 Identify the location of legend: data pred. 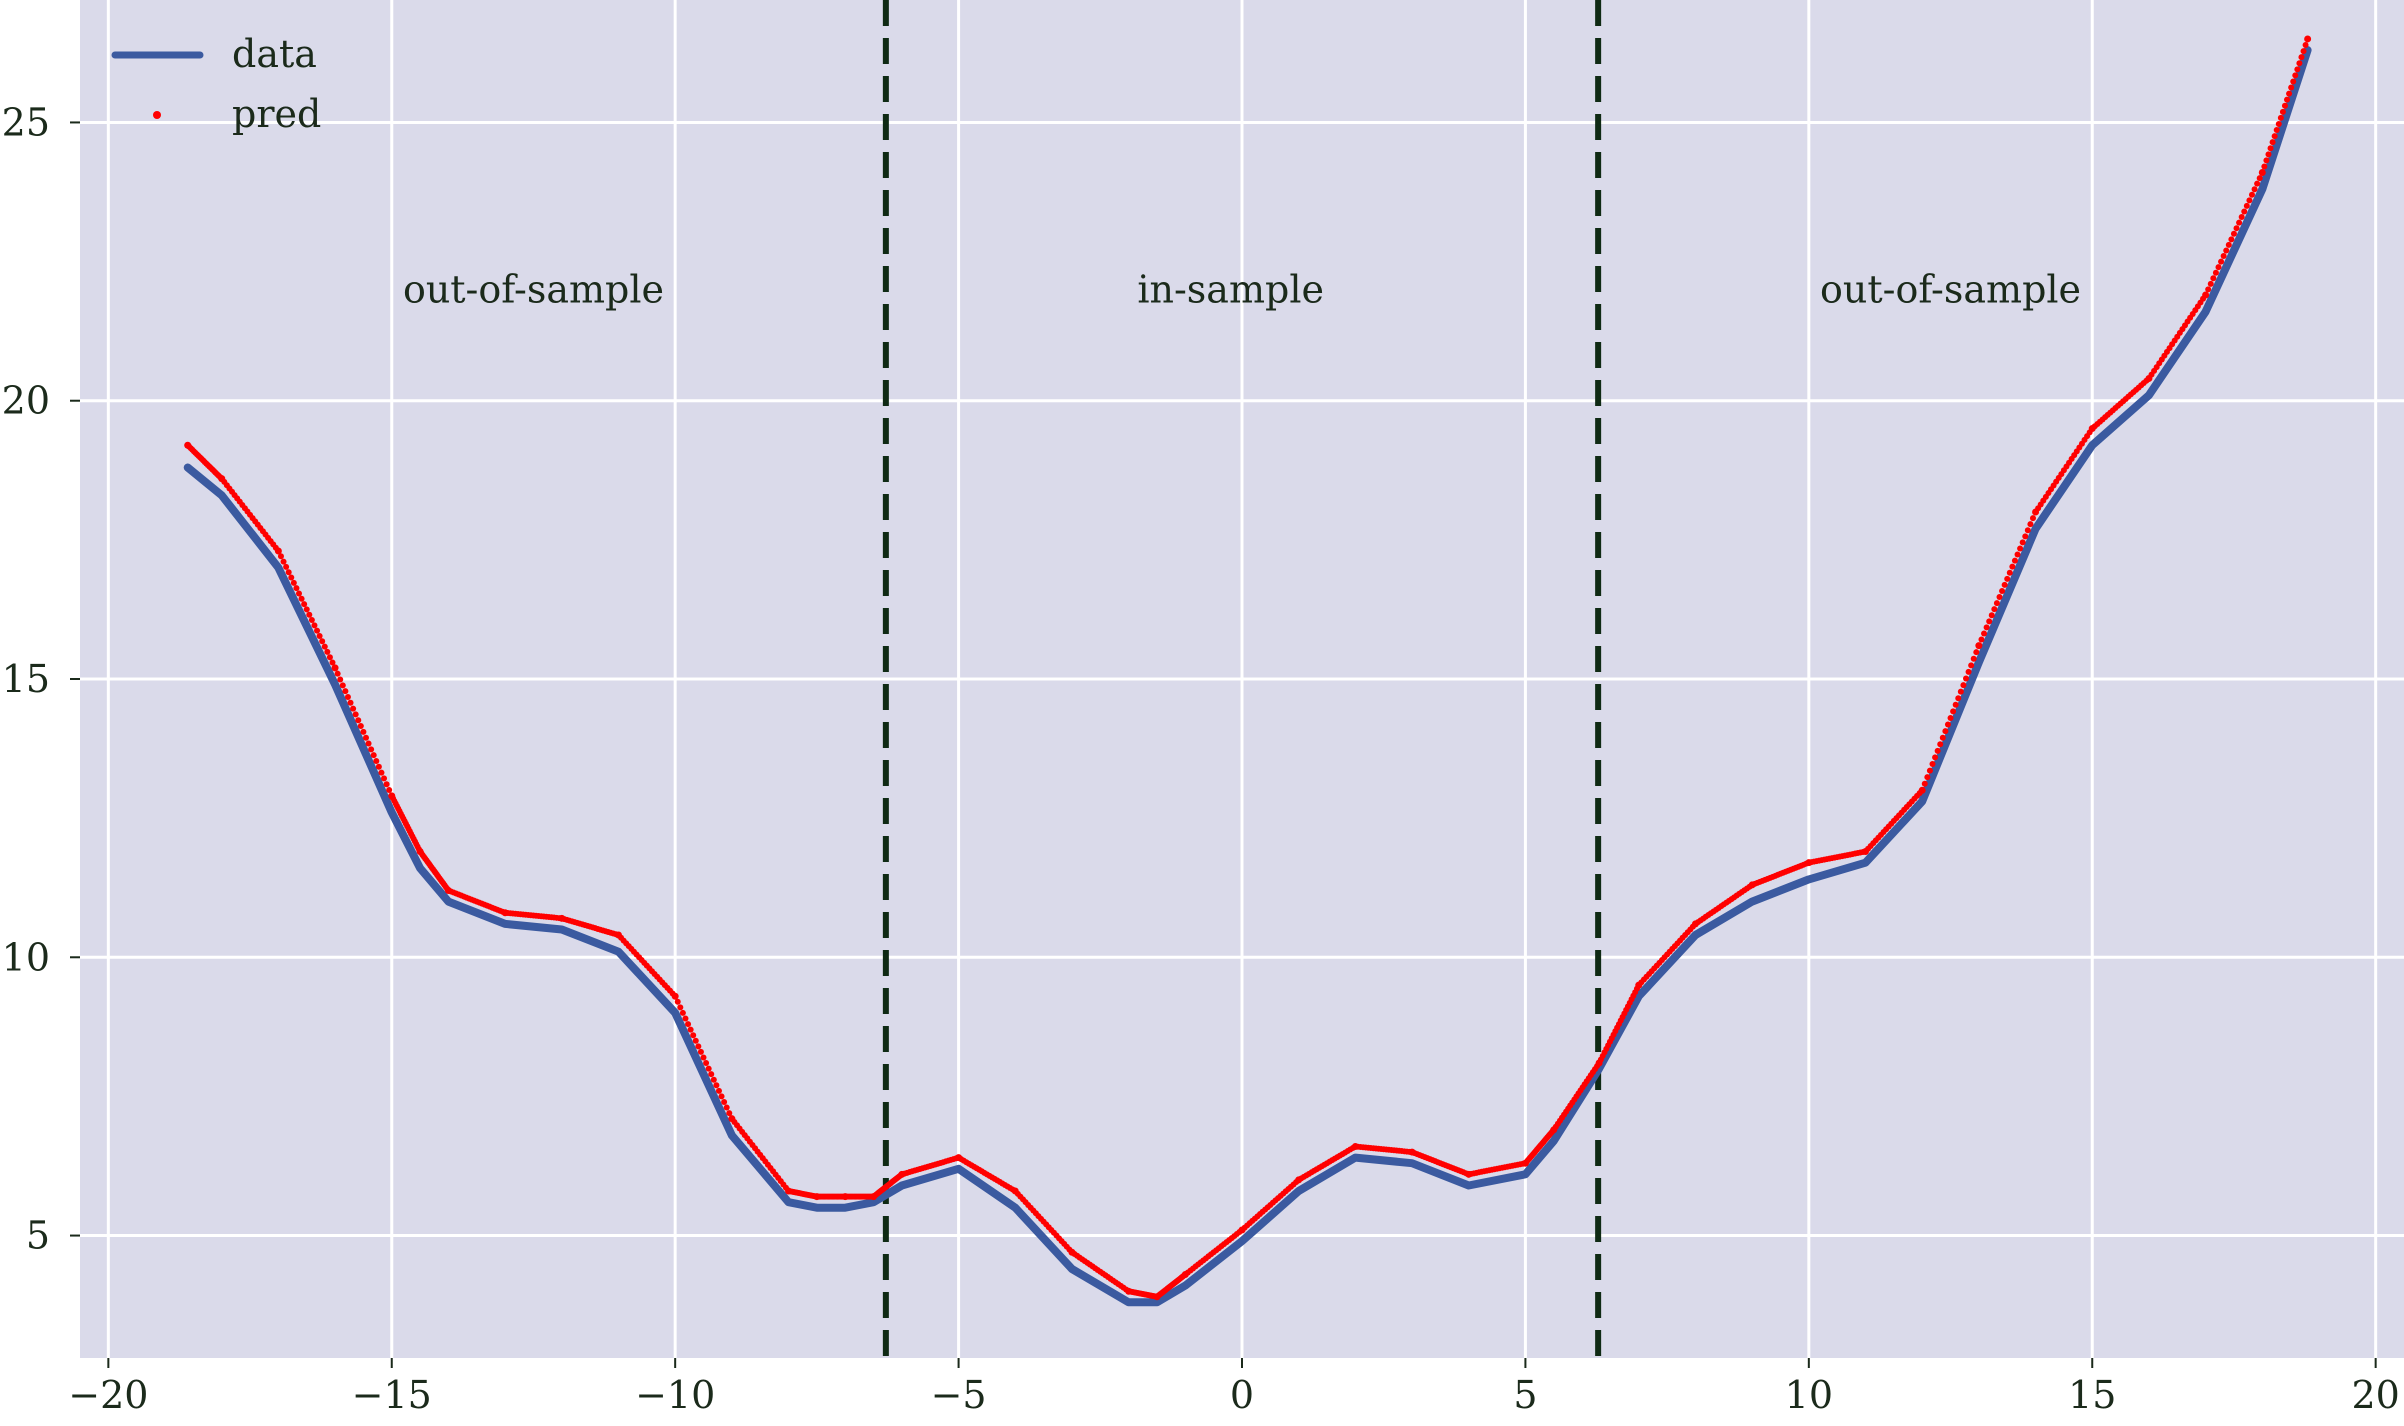
(216, 84).